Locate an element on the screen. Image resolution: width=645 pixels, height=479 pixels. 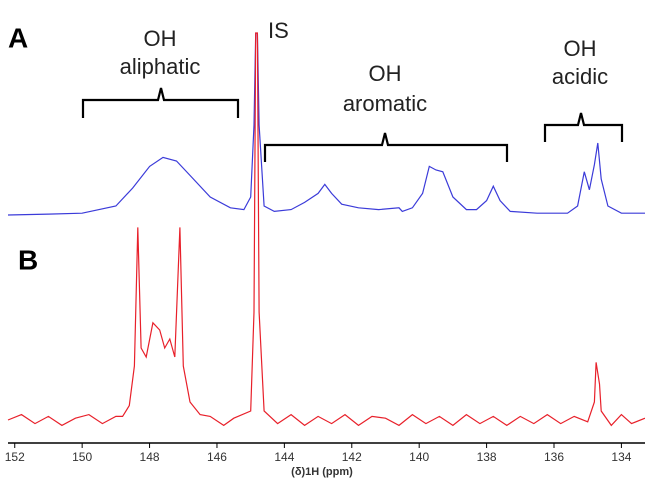
annotation: acidic is located at coordinates (580, 76).